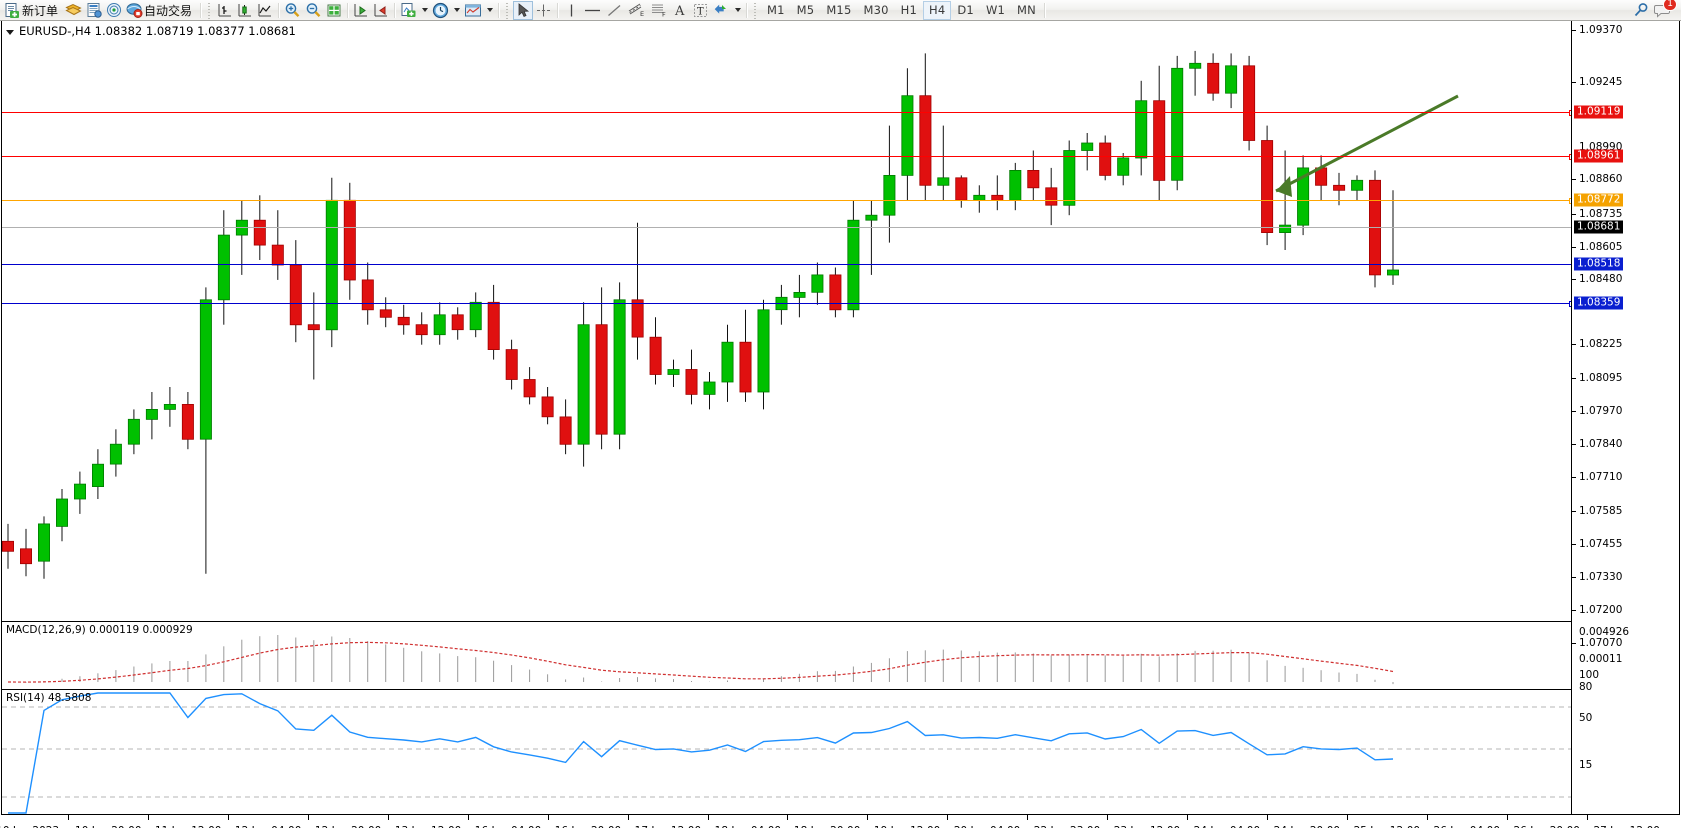 This screenshot has height=828, width=1681. I want to click on price-pill-support-2: 1.08359, so click(1599, 303).